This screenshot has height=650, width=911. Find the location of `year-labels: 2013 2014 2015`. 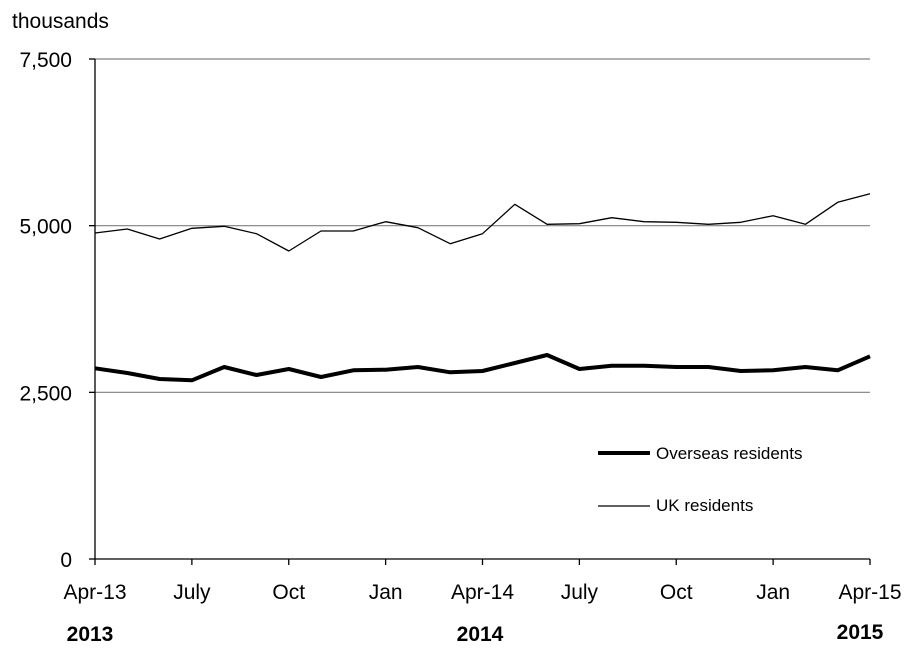

year-labels: 2013 2014 2015 is located at coordinates (475, 633).